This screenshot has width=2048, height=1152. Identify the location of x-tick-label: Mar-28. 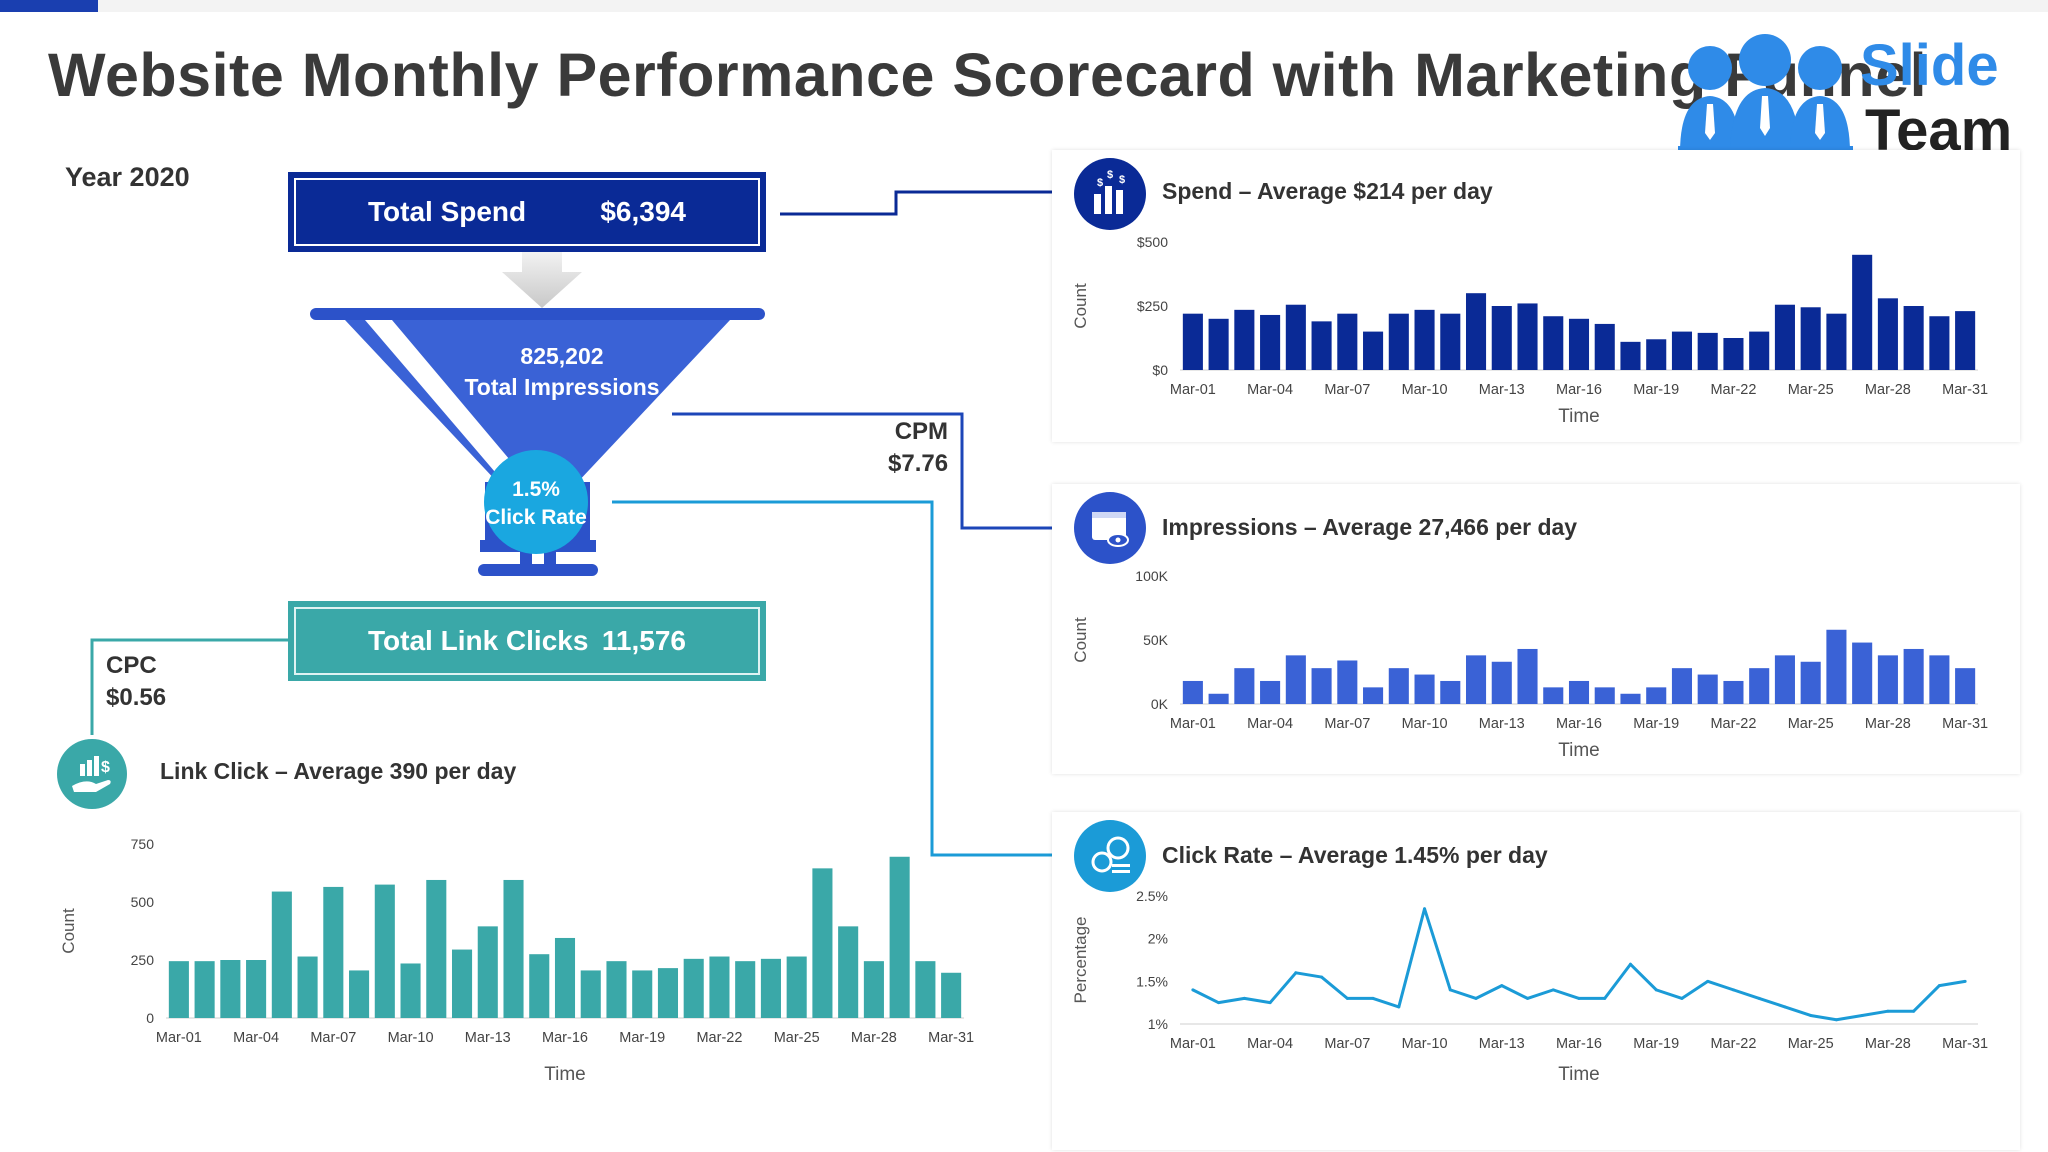
(1888, 1044).